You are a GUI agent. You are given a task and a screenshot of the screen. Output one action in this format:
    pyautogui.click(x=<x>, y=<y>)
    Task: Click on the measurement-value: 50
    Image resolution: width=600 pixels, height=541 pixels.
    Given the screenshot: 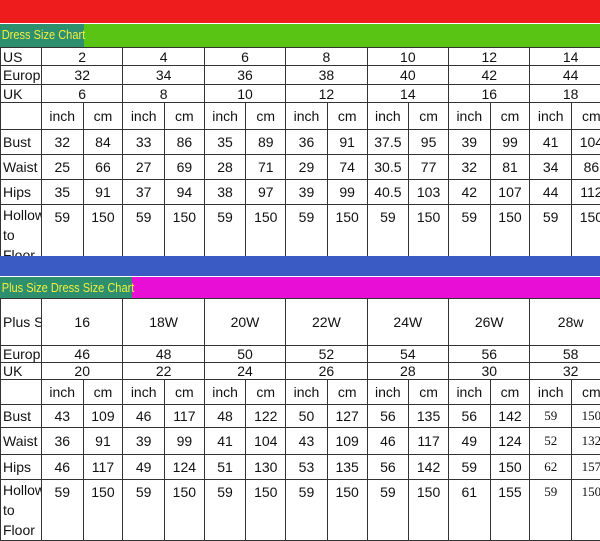 What is the action you would take?
    pyautogui.click(x=307, y=416)
    